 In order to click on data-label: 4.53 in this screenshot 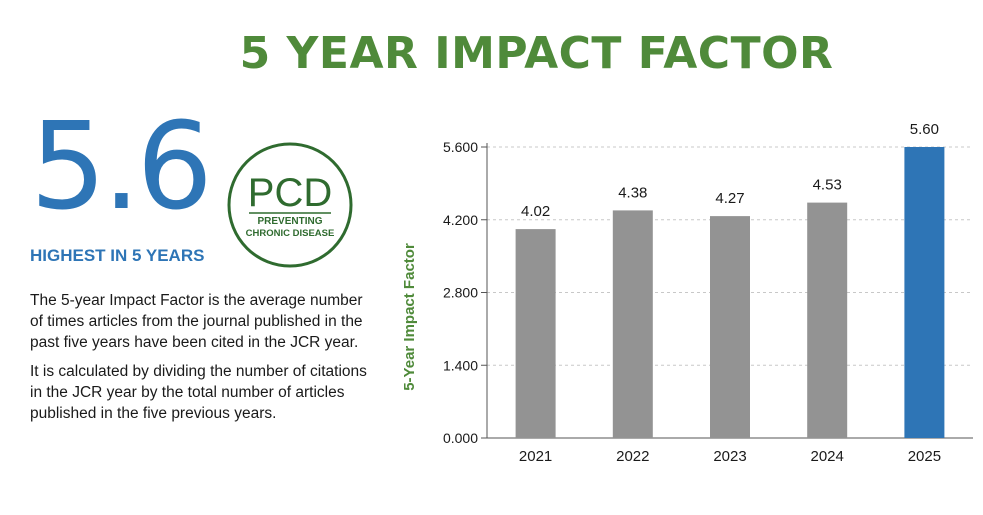, I will do `click(827, 185)`.